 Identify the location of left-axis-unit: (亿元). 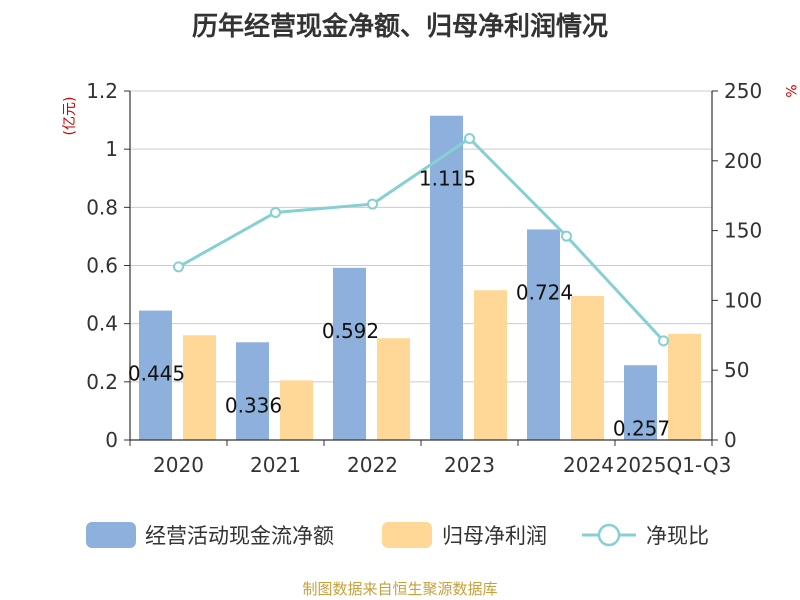
(70, 116).